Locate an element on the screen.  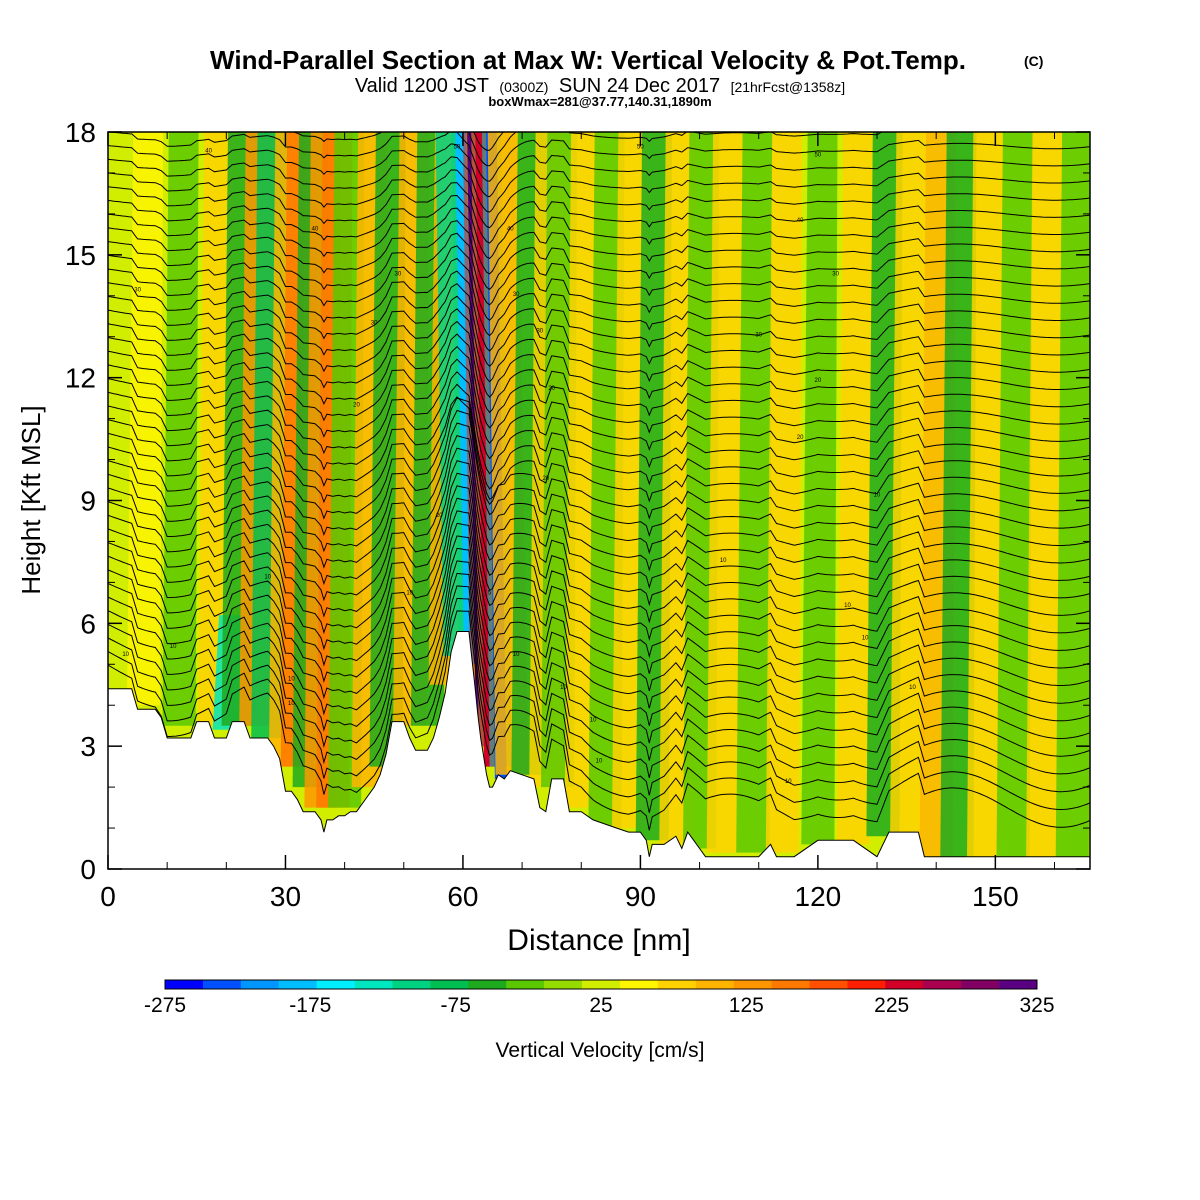
colorbar-tick-label: 25 is located at coordinates (600, 1005).